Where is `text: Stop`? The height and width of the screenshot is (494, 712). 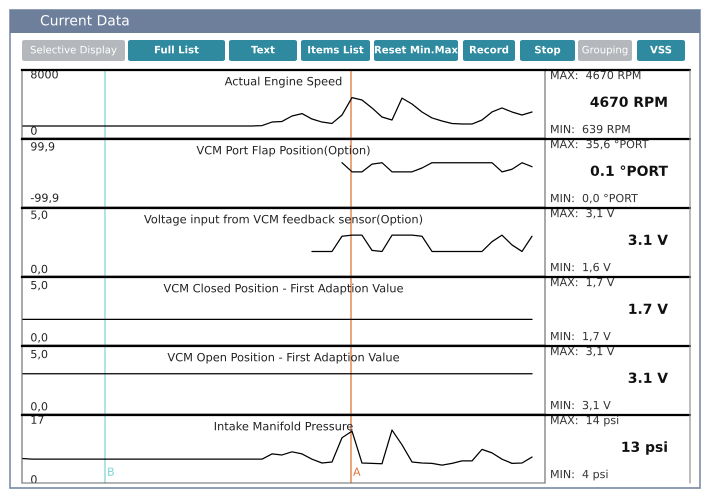
text: Stop is located at coordinates (547, 51).